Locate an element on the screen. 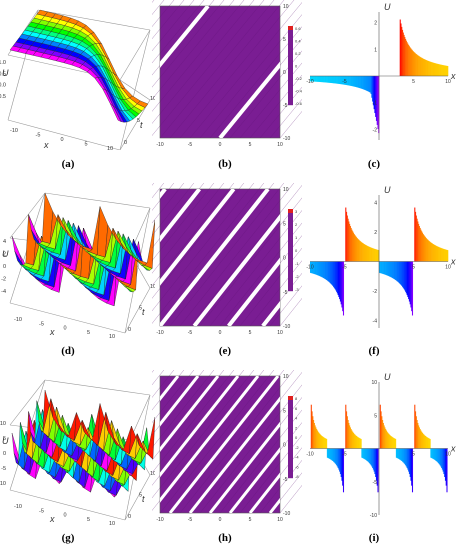 Image resolution: width=458 pixels, height=550 pixels. y-tick-label: -10 is located at coordinates (373, 516).